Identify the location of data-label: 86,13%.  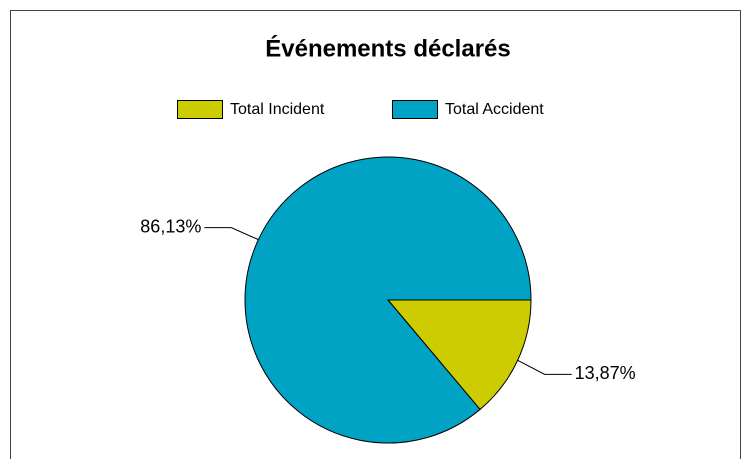
(170, 226).